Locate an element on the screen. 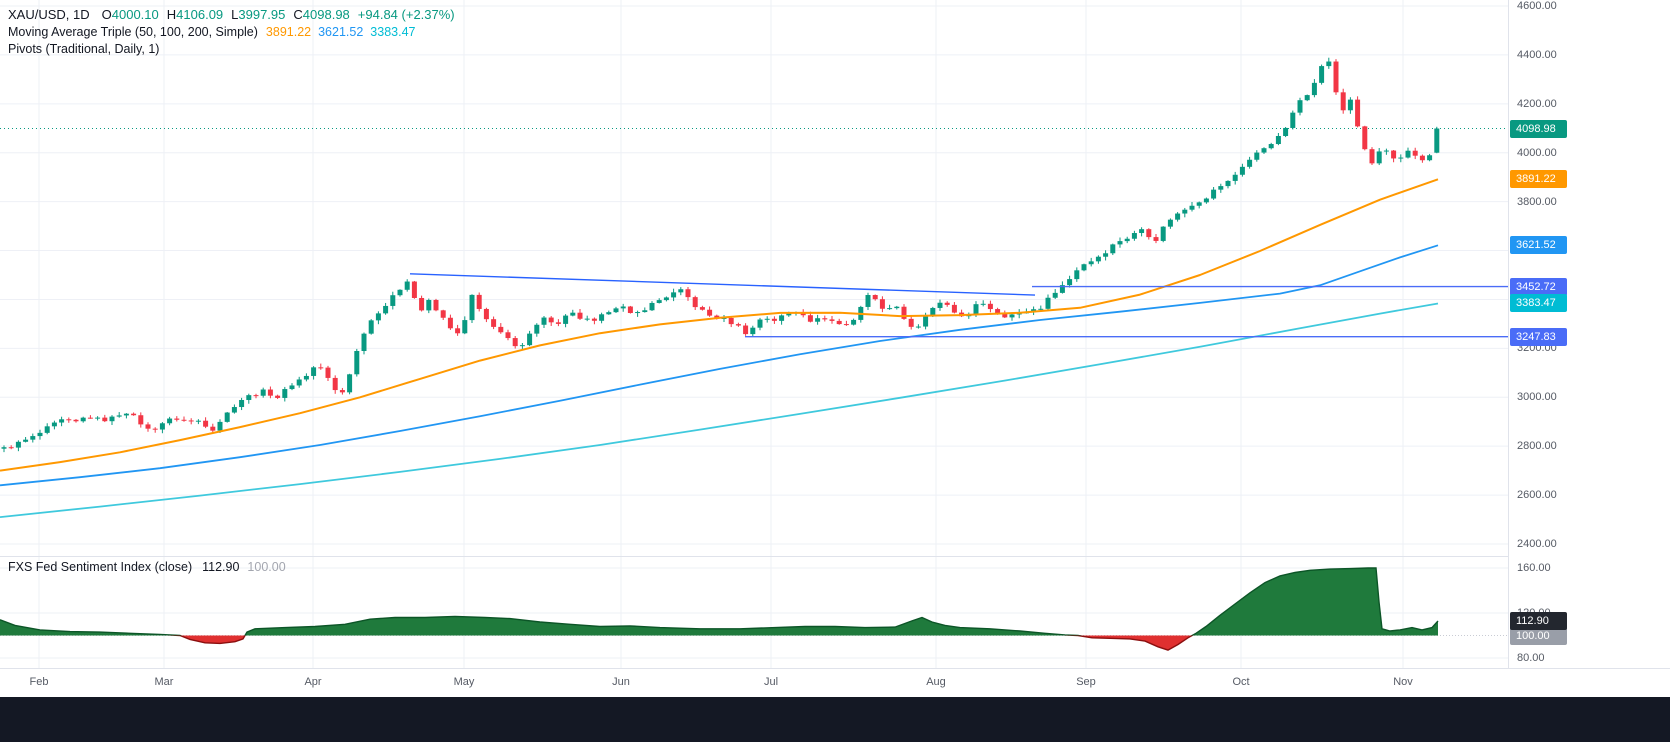 Image resolution: width=1670 pixels, height=742 pixels. month-label: Sep is located at coordinates (1086, 682).